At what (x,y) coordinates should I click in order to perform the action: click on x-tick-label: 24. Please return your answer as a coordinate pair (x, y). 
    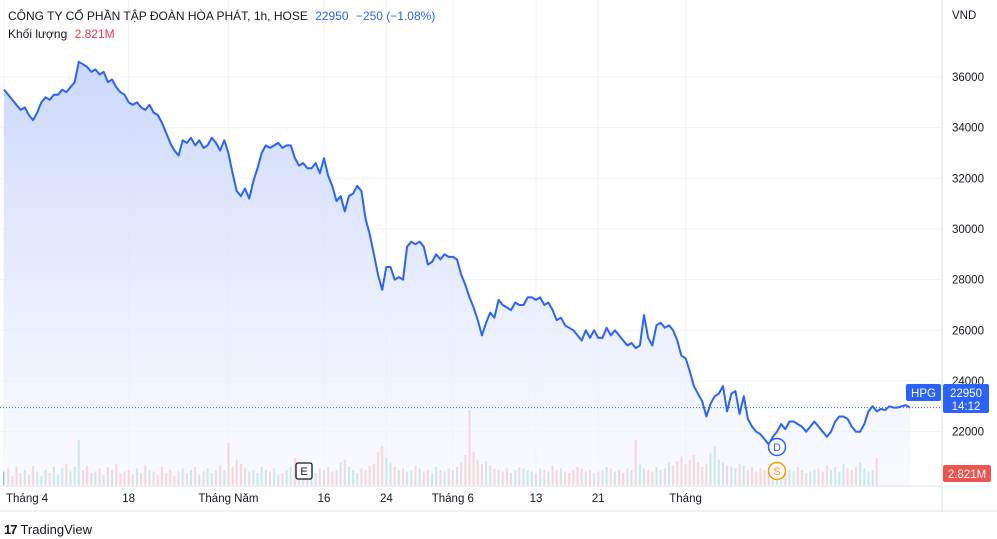
    Looking at the image, I should click on (386, 499).